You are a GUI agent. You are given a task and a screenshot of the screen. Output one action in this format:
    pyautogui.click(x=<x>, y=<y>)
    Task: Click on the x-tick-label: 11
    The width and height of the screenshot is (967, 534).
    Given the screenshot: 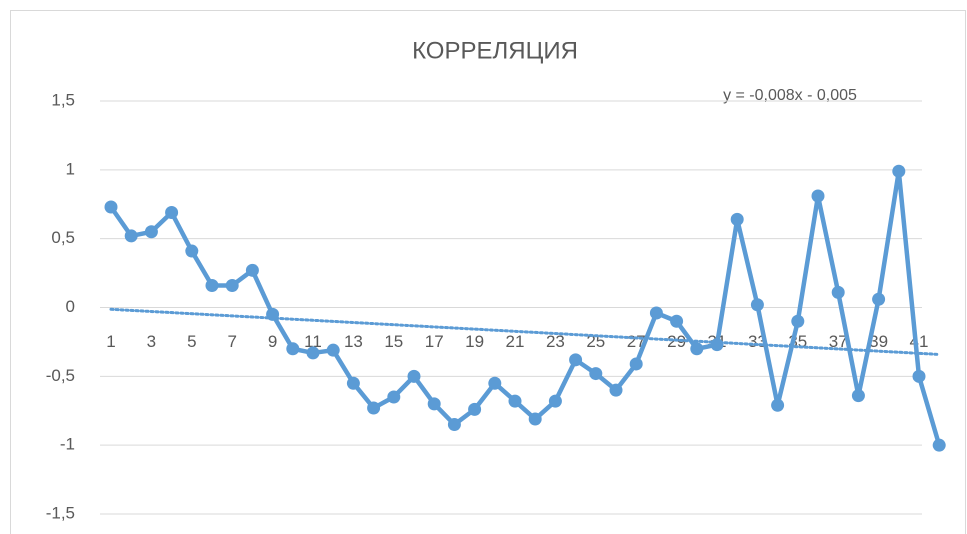 What is the action you would take?
    pyautogui.click(x=313, y=341)
    